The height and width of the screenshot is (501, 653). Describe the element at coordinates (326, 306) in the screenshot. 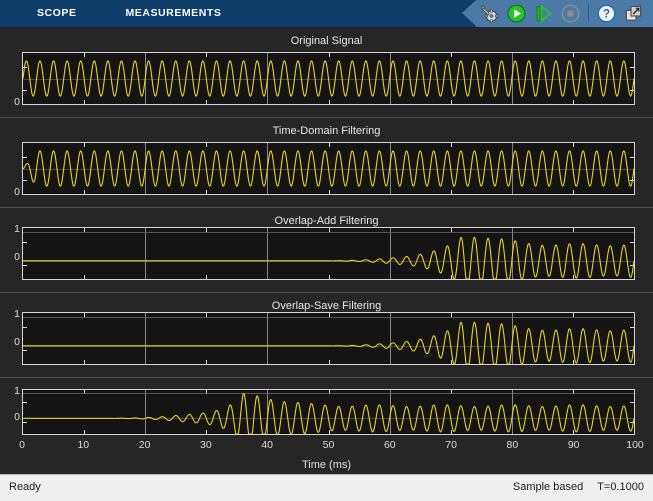

I see `plot-title-overlap-save-filtering: Overlap-Save Filtering` at that location.